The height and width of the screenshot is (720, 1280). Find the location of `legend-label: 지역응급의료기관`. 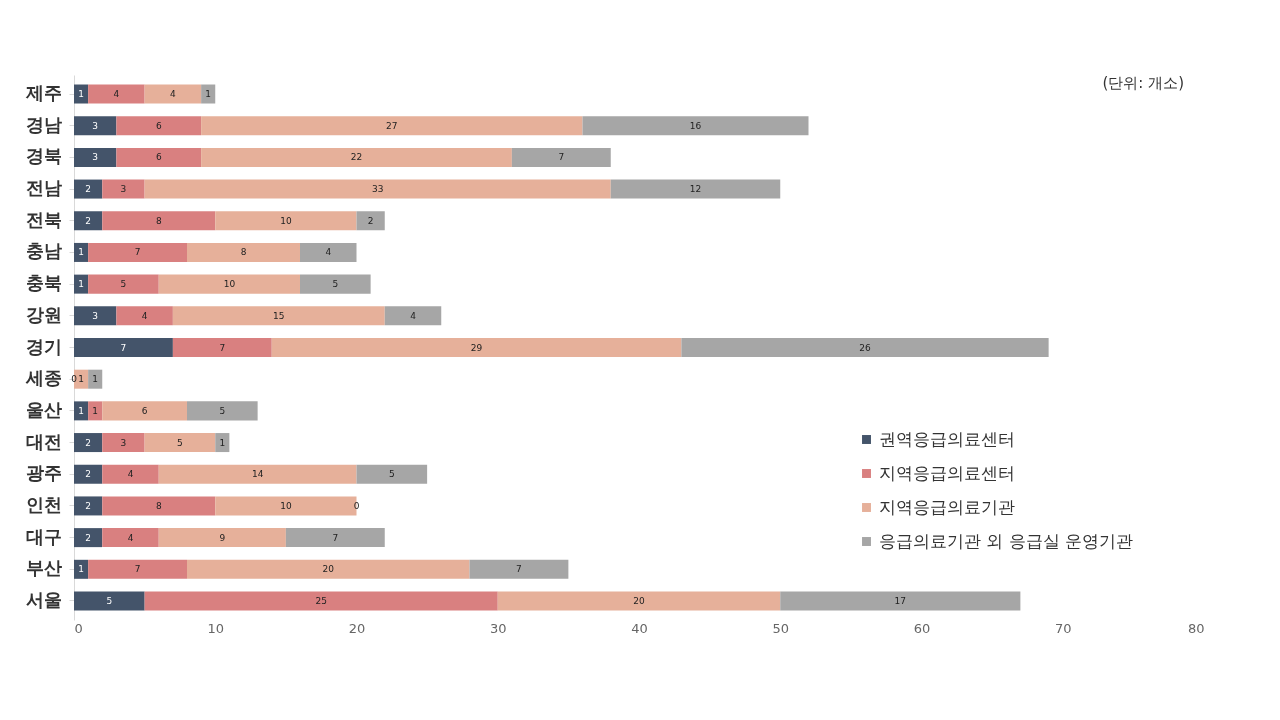

legend-label: 지역응급의료기관 is located at coordinates (947, 506).